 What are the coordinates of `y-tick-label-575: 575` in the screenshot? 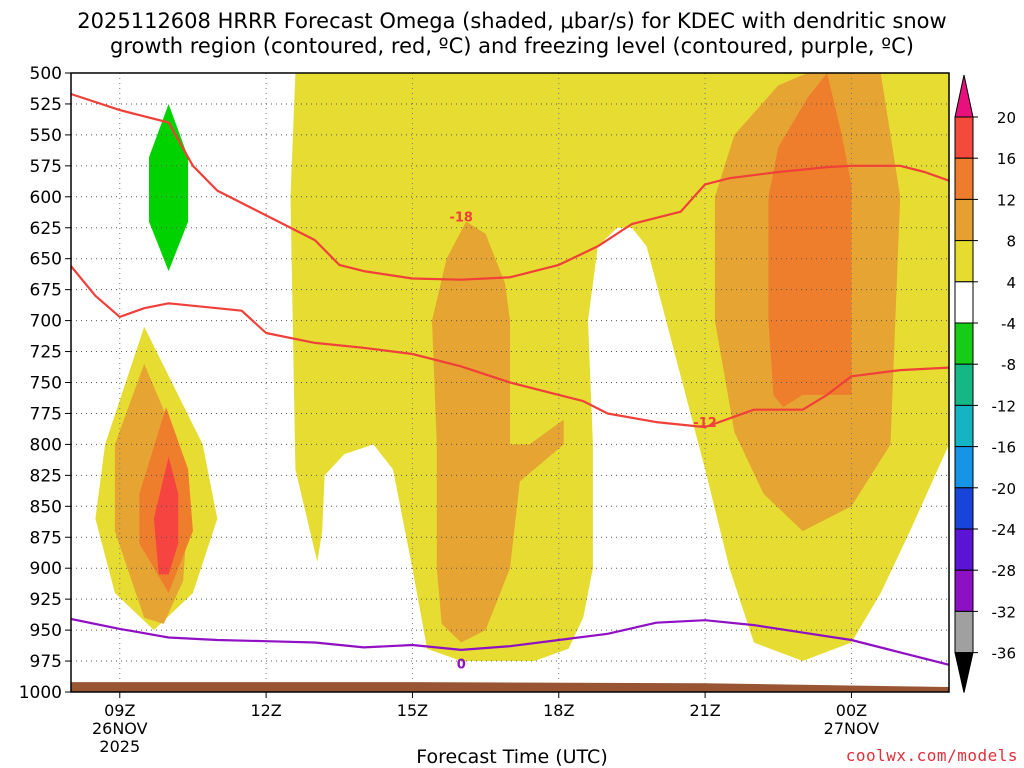 It's located at (46, 167).